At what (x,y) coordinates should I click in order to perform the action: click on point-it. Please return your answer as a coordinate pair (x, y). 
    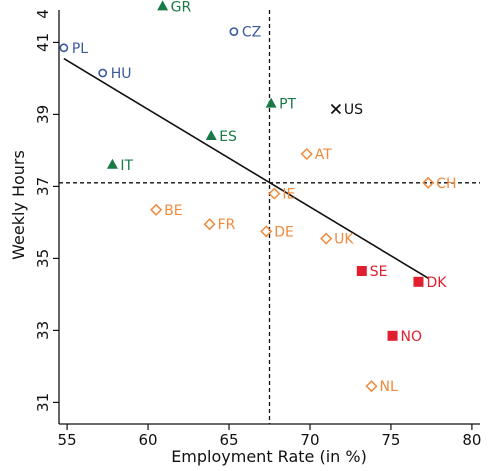
    Looking at the image, I should click on (112, 163).